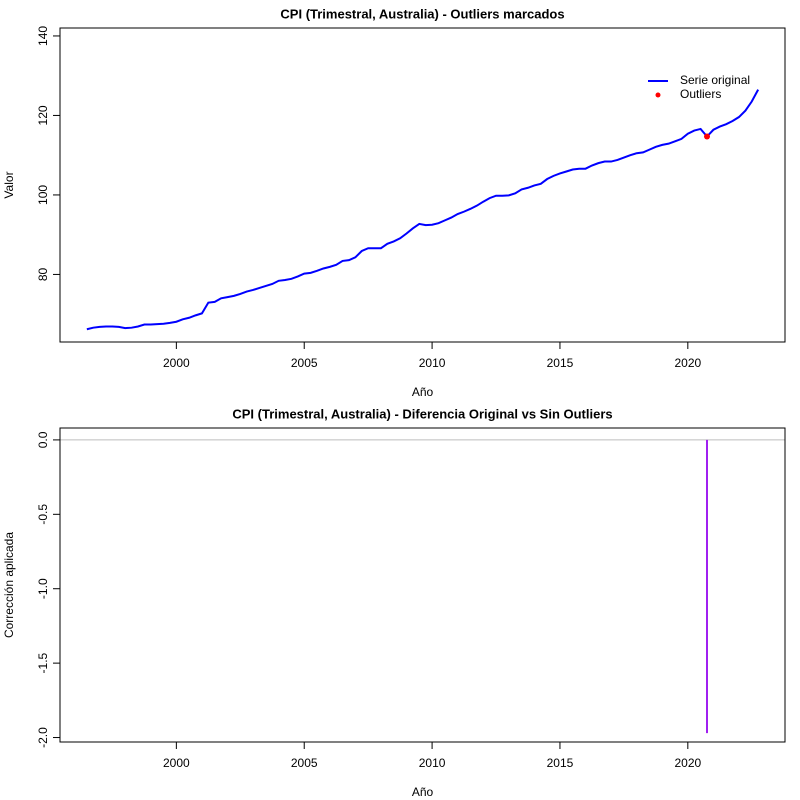  What do you see at coordinates (43, 588) in the screenshot?
I see `y-tick-label: -1.0` at bounding box center [43, 588].